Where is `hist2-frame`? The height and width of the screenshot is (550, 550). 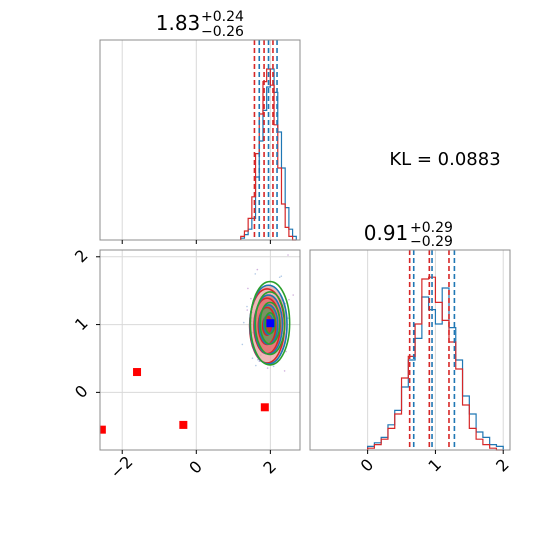 hist2-frame is located at coordinates (410, 350).